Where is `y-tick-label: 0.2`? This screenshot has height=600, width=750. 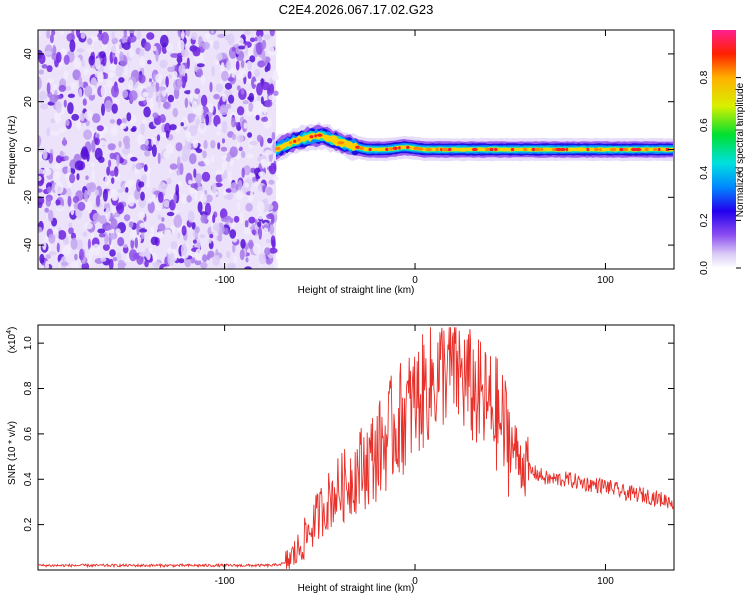 y-tick-label: 0.2 is located at coordinates (28, 524).